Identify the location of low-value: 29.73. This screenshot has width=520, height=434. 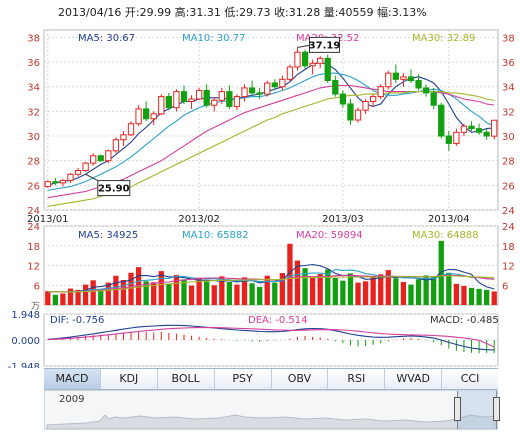
(255, 12).